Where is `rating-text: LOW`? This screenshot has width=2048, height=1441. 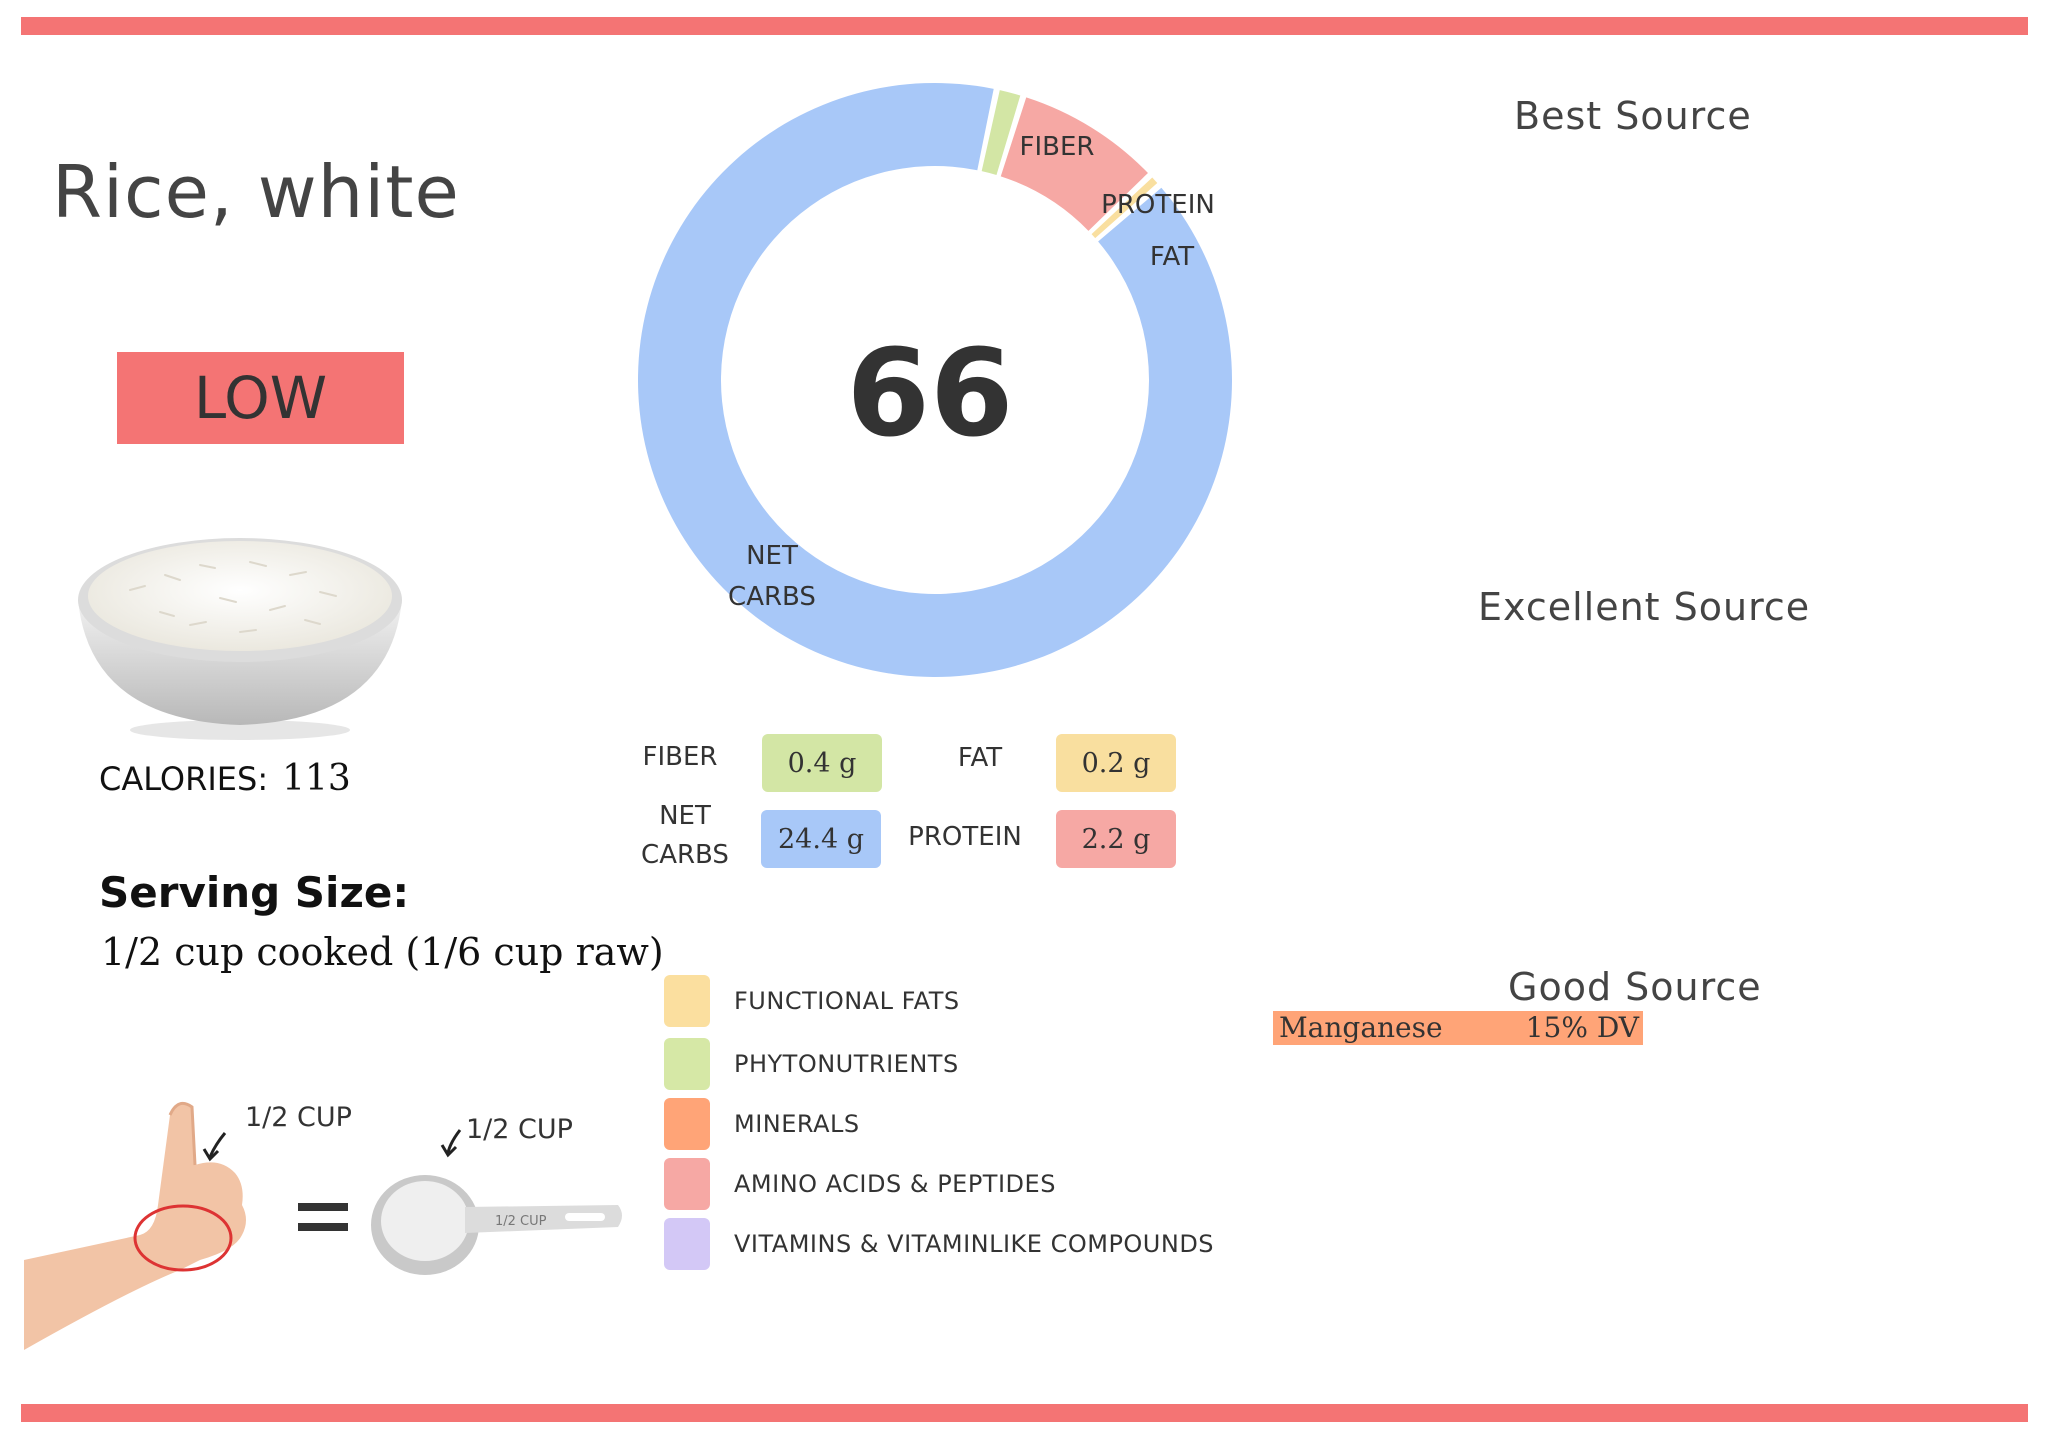 rating-text: LOW is located at coordinates (260, 398).